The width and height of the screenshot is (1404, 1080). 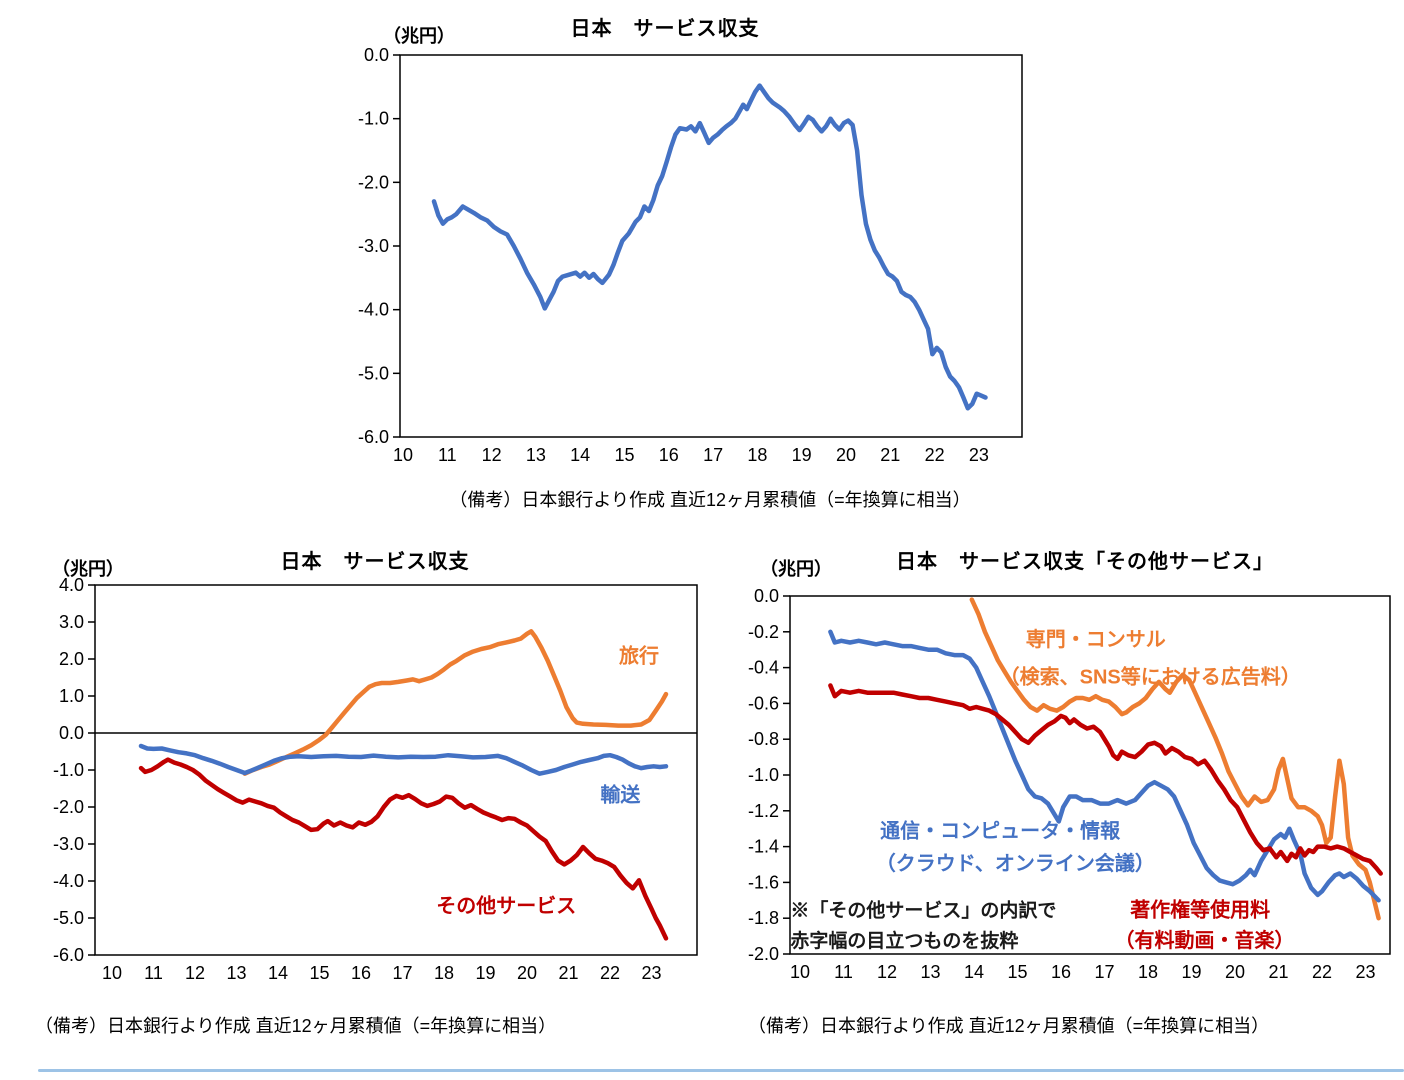 I want to click on annotation-label: ※「その他サービス」の内訳で, so click(x=923, y=909).